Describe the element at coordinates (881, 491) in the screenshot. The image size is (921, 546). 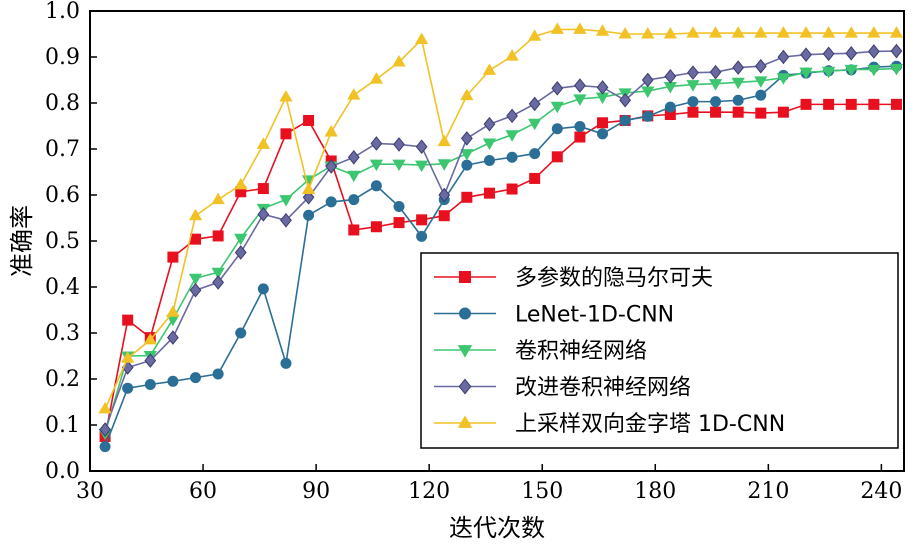
I see `x-tick-label: 240` at that location.